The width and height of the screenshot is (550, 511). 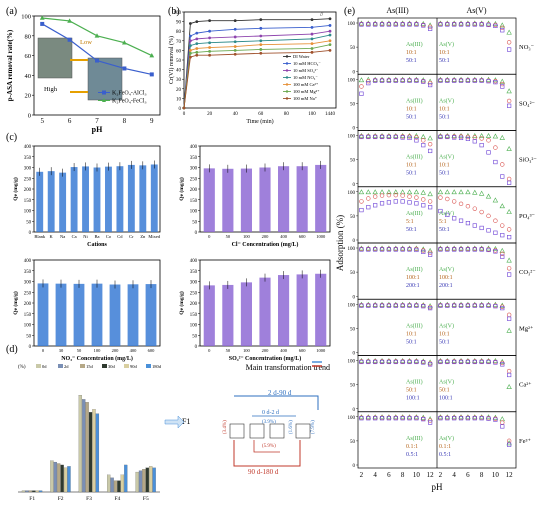 What do you see at coordinates (97, 65) in the screenshot?
I see `plot-frame` at bounding box center [97, 65].